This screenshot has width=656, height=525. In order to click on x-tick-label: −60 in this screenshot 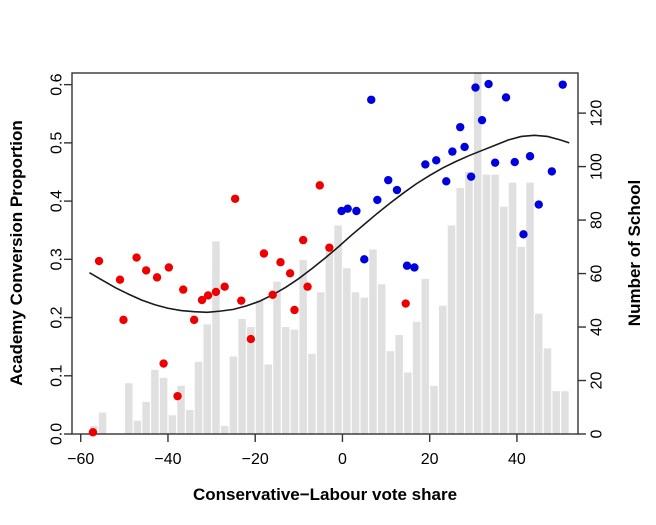, I will do `click(80, 459)`.